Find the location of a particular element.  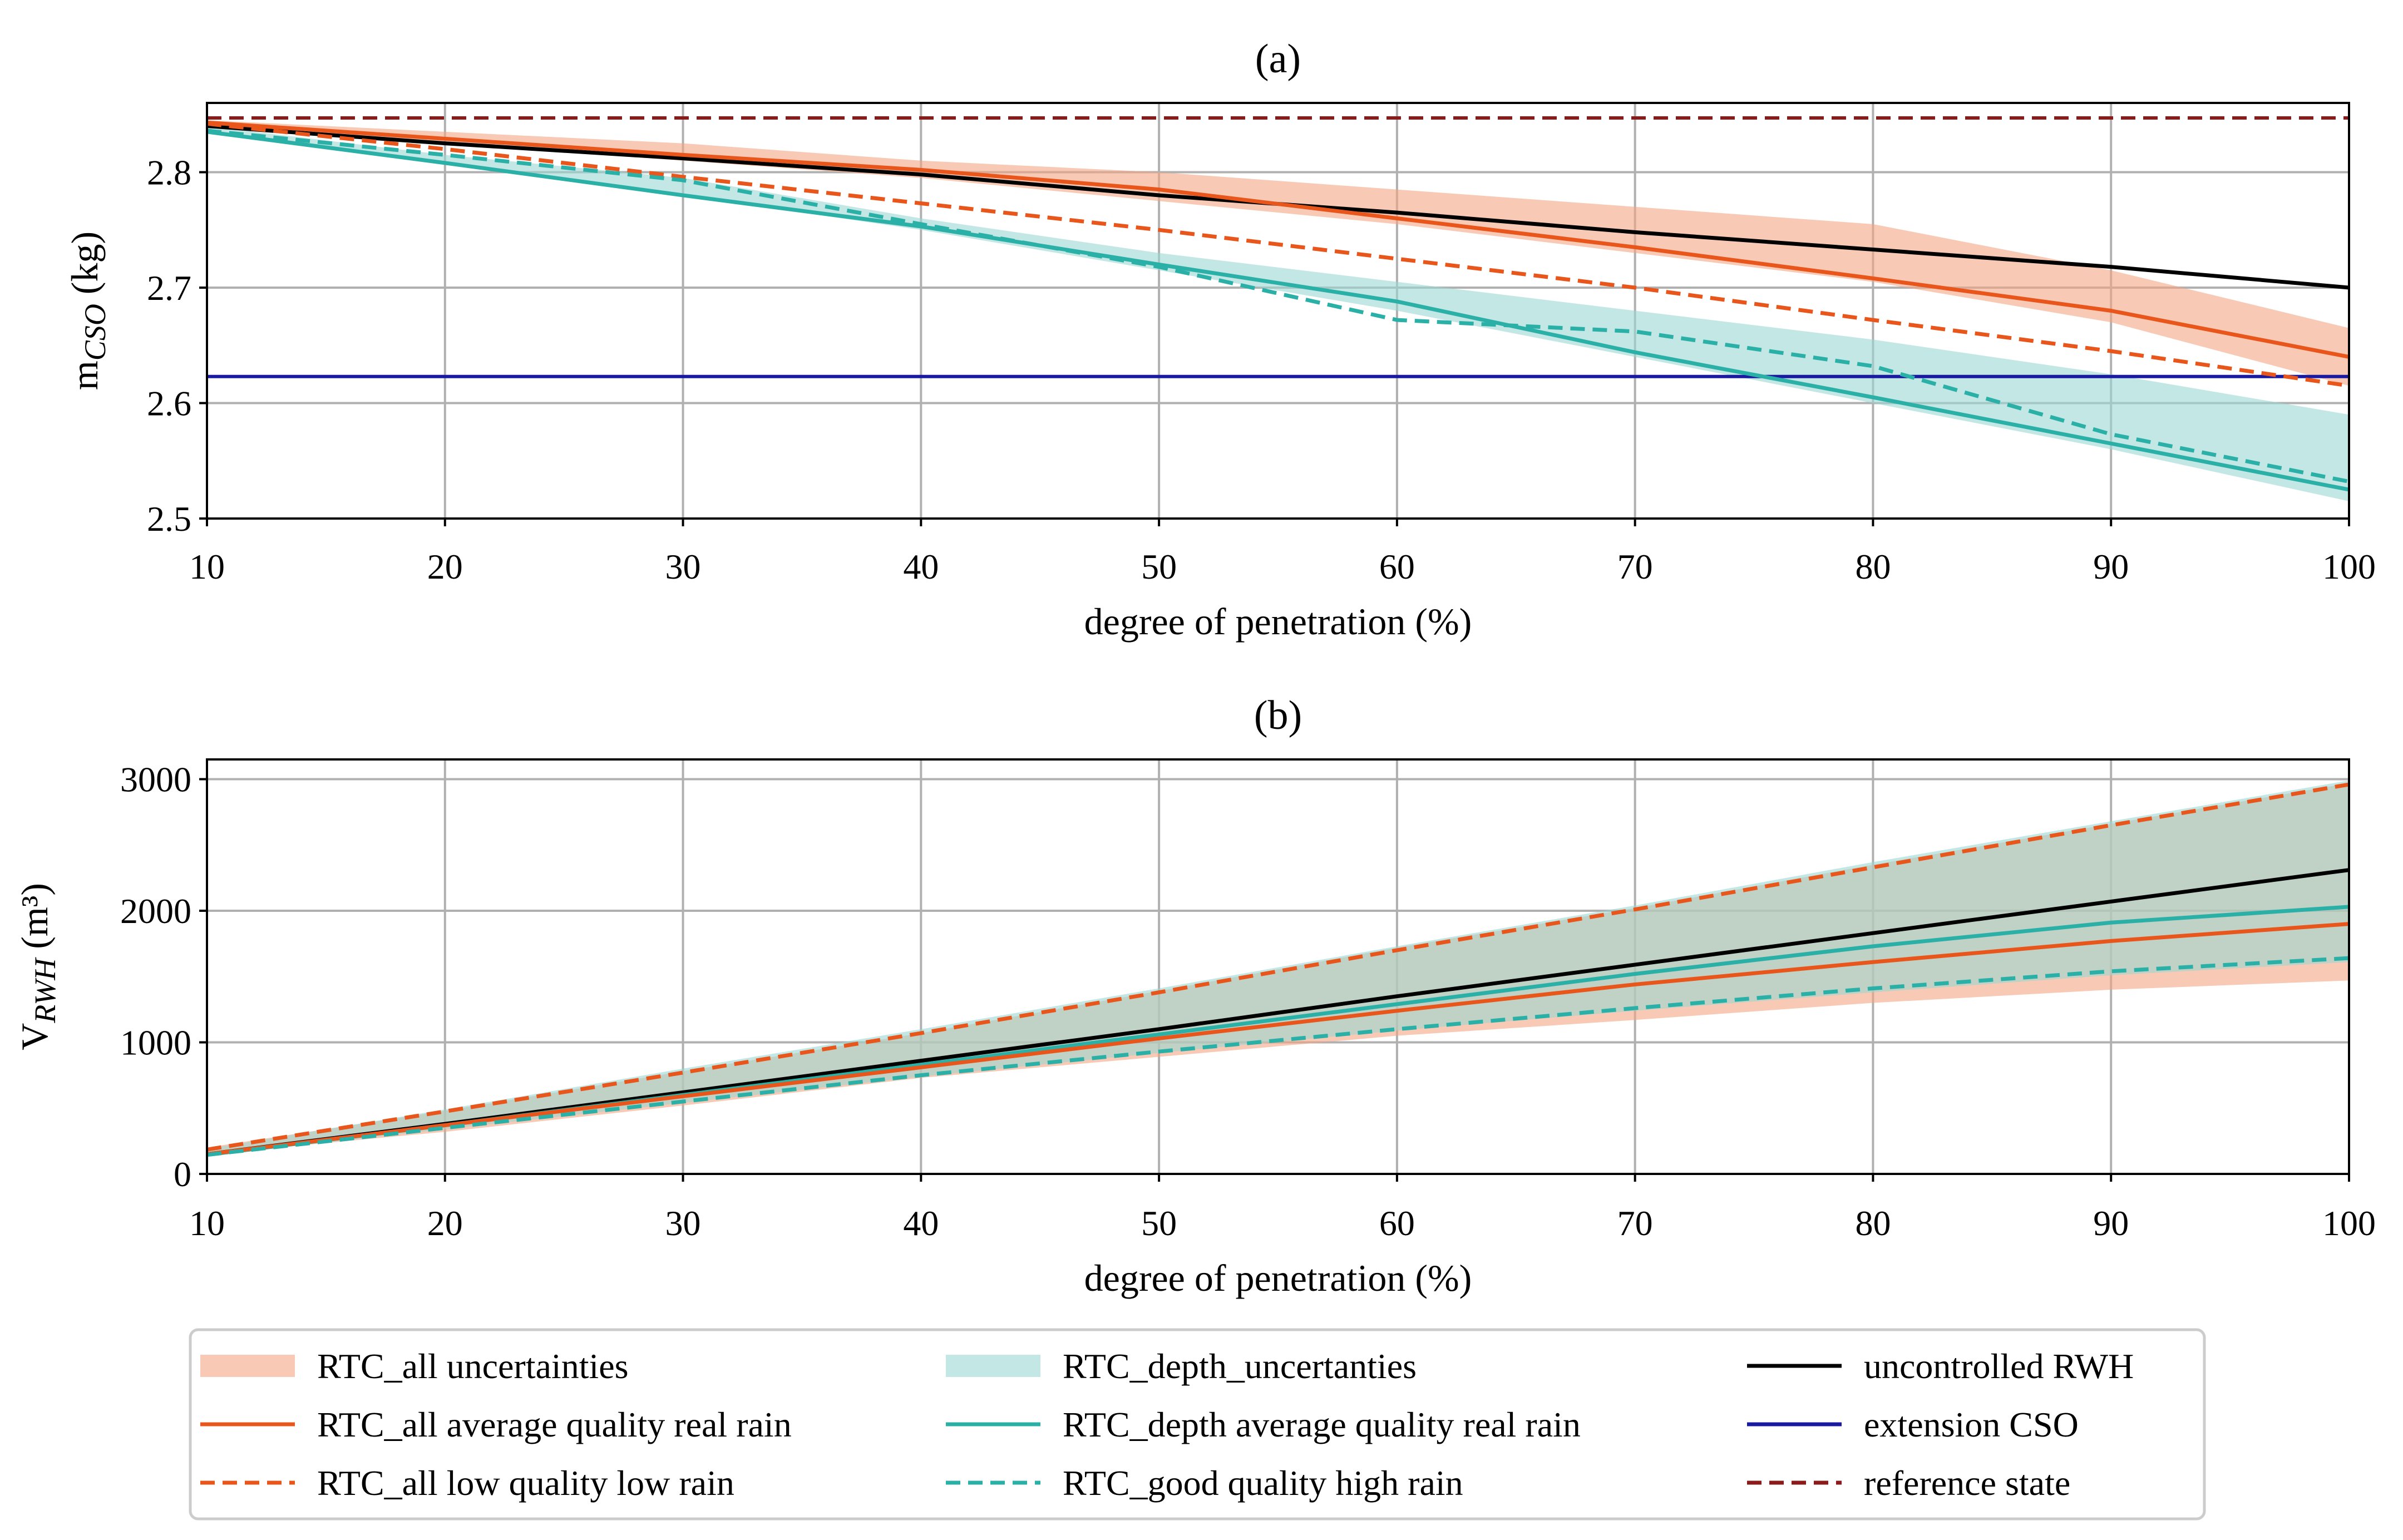

legend-label: extension CSO is located at coordinates (1972, 1424).